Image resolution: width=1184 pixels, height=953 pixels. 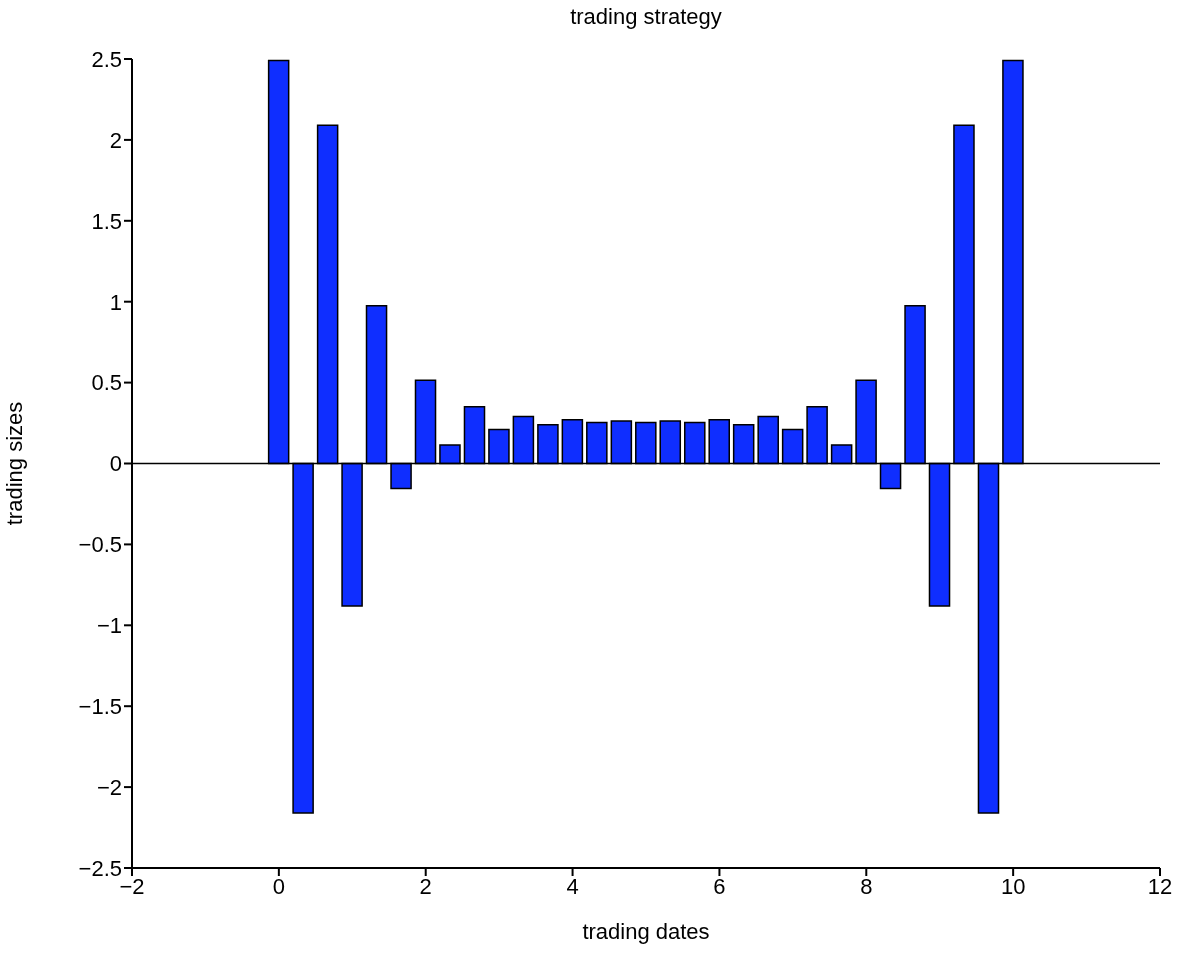 What do you see at coordinates (109, 626) in the screenshot?
I see `y-tick-label: −1` at bounding box center [109, 626].